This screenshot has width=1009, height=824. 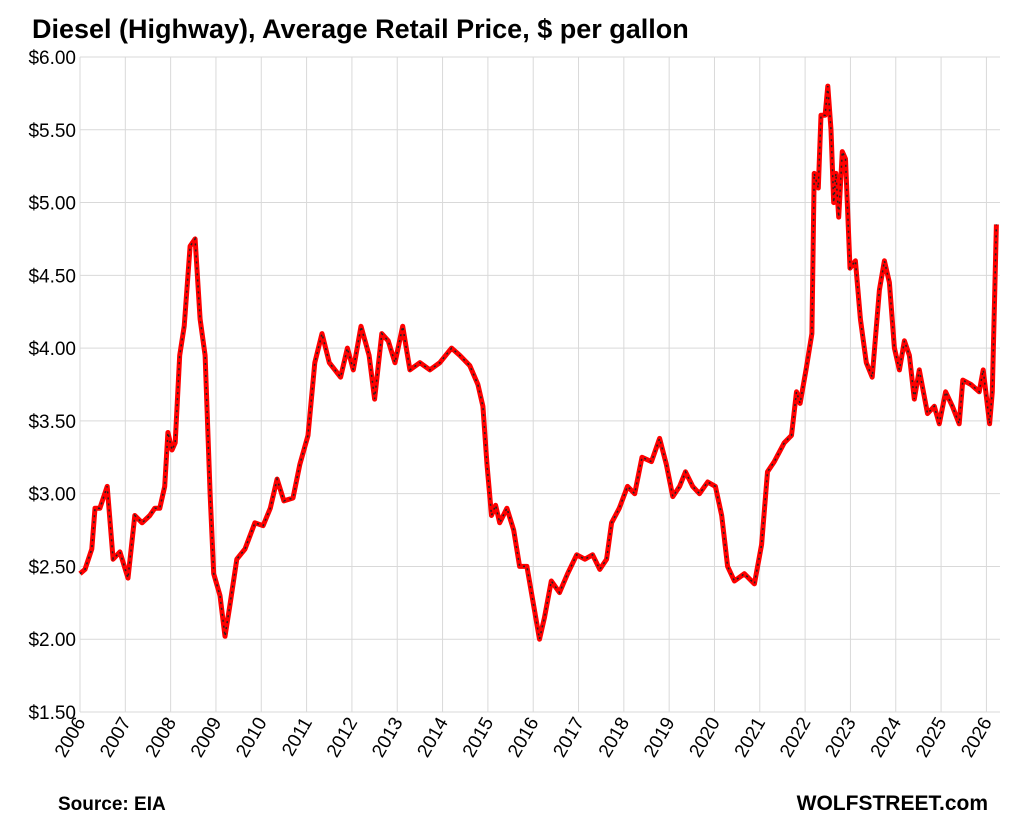 What do you see at coordinates (52, 58) in the screenshot?
I see `y-tick-label: $6.00` at bounding box center [52, 58].